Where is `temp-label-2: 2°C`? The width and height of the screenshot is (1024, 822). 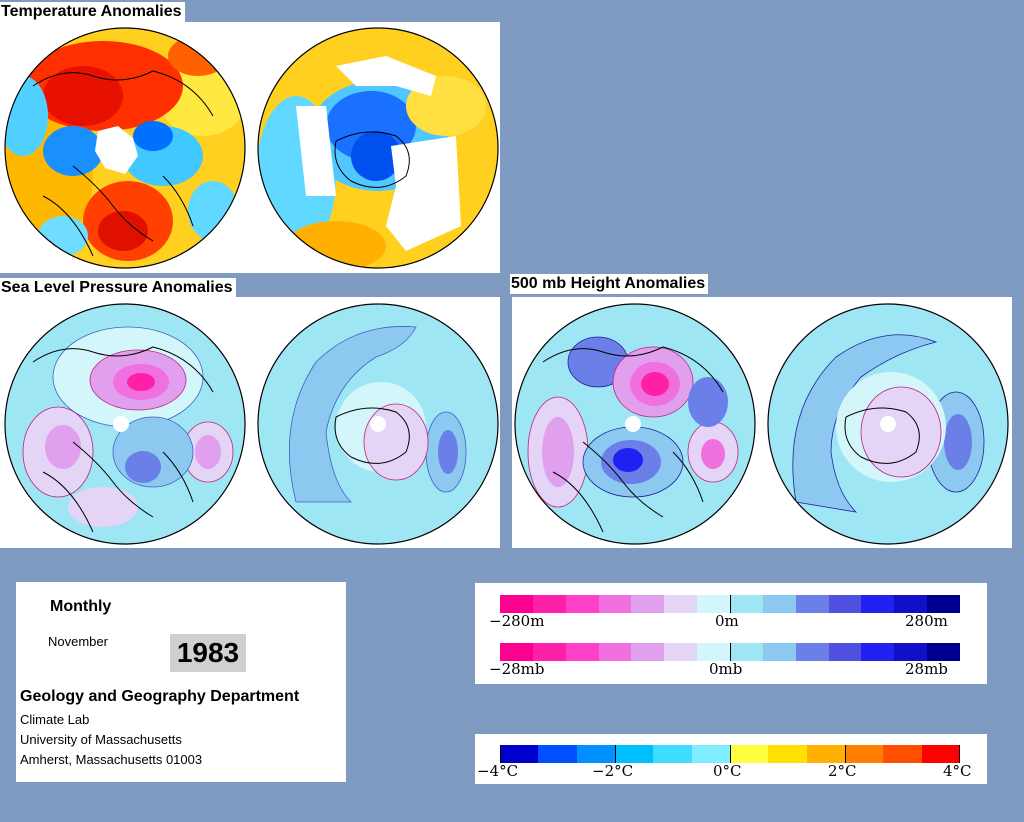
temp-label-2: 2°C is located at coordinates (842, 771).